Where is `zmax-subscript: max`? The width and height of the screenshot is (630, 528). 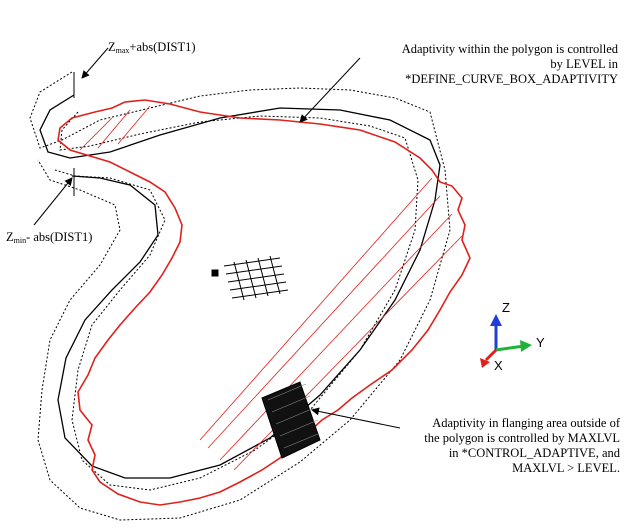
zmax-subscript: max is located at coordinates (122, 50).